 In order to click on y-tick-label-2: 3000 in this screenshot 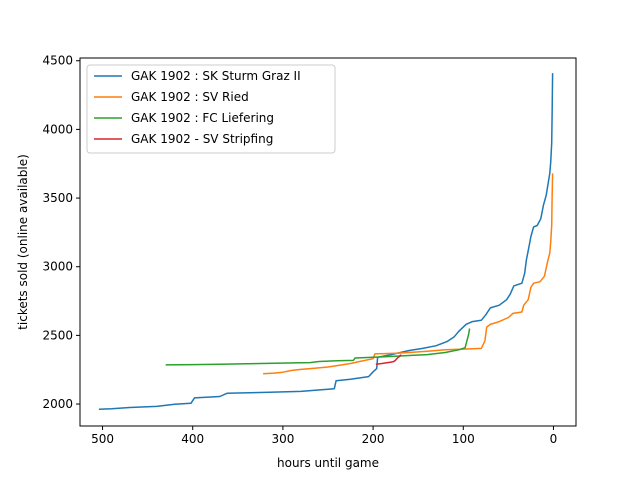, I will do `click(57, 267)`.